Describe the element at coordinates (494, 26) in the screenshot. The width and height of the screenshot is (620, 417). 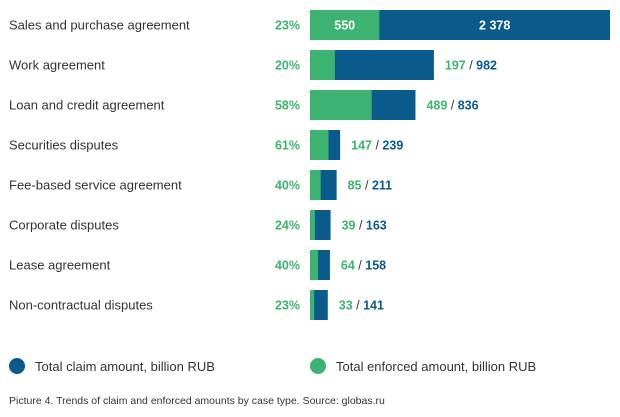
I see `value-label-claim: 2 378` at that location.